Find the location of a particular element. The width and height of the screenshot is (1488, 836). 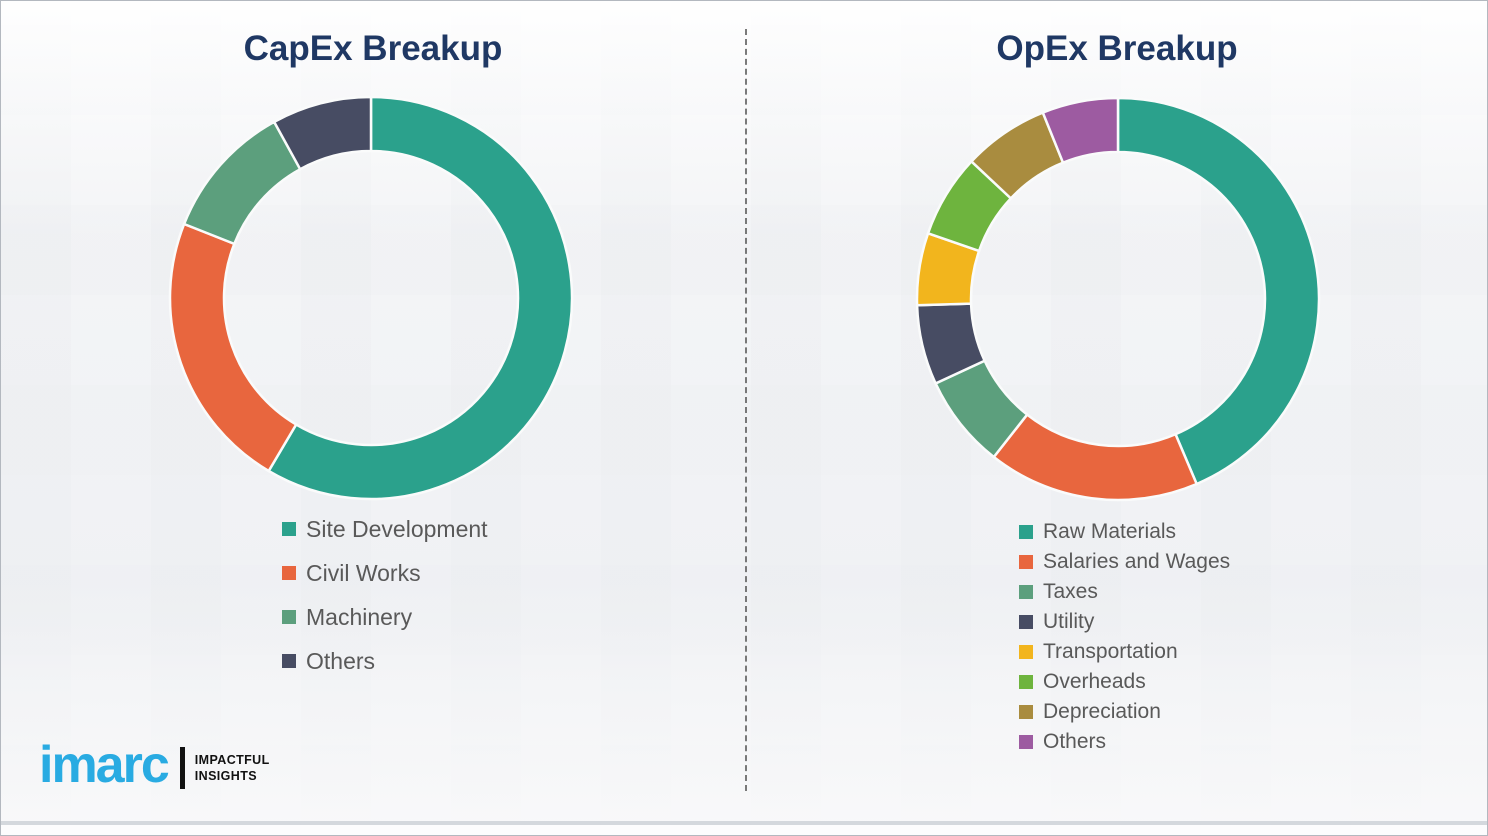

legend-label: Salaries and Wages is located at coordinates (1137, 561).